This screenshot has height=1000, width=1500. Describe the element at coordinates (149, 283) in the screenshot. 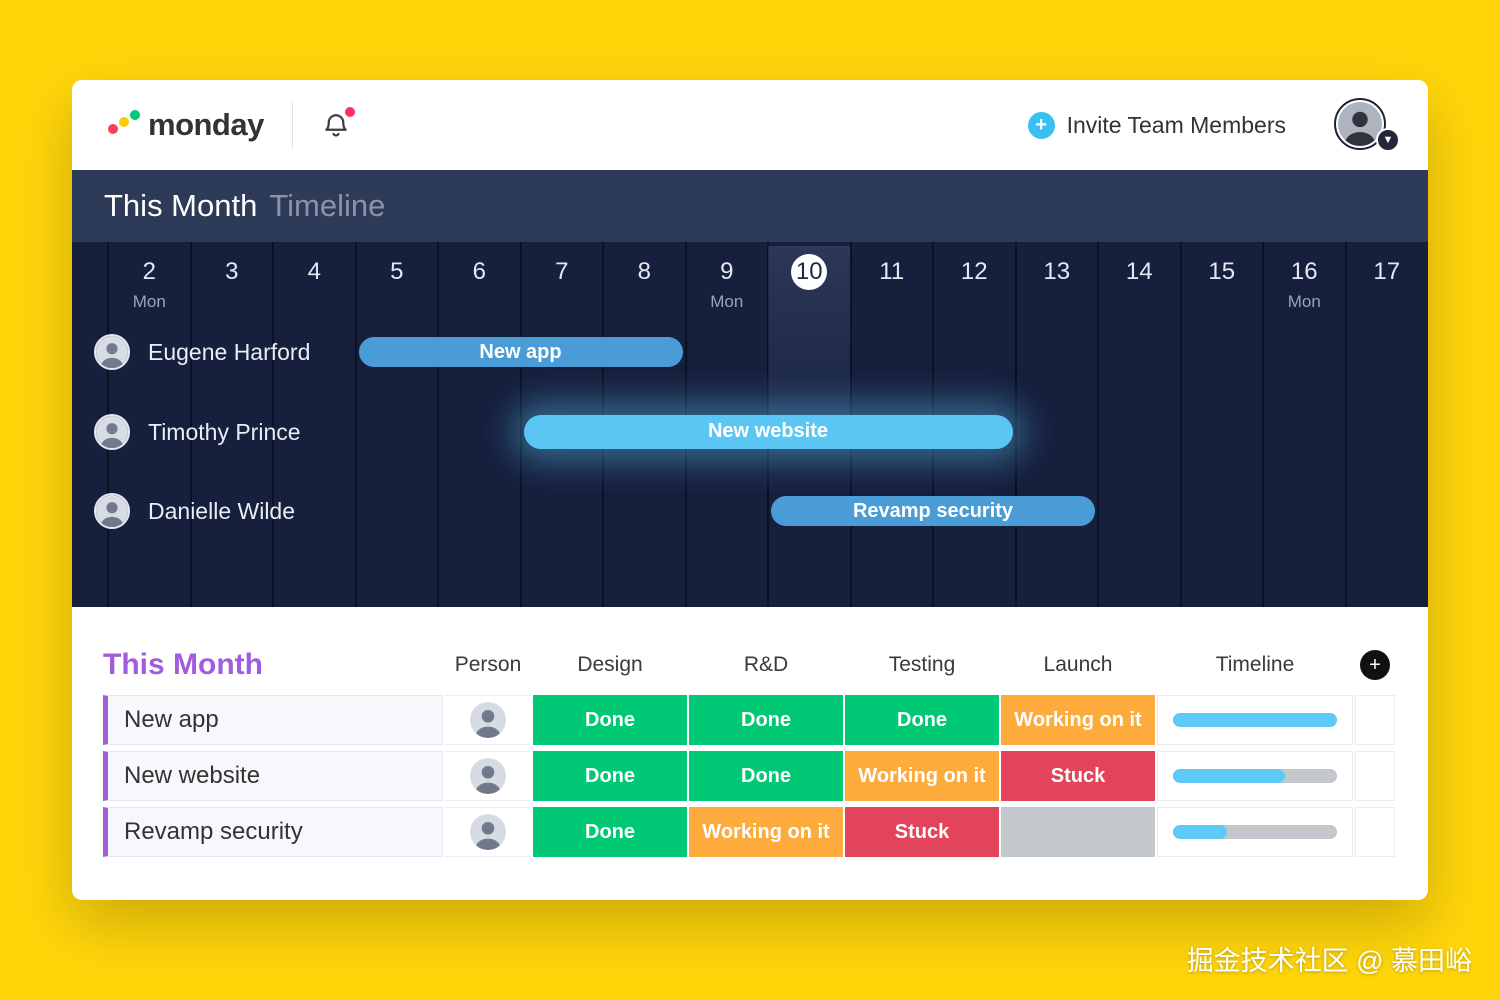

I see `day-label: 2 Mon` at that location.